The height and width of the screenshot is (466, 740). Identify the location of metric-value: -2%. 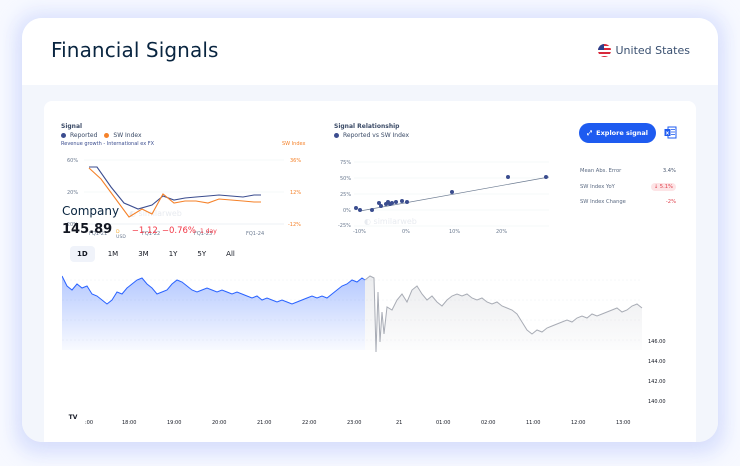
(670, 202).